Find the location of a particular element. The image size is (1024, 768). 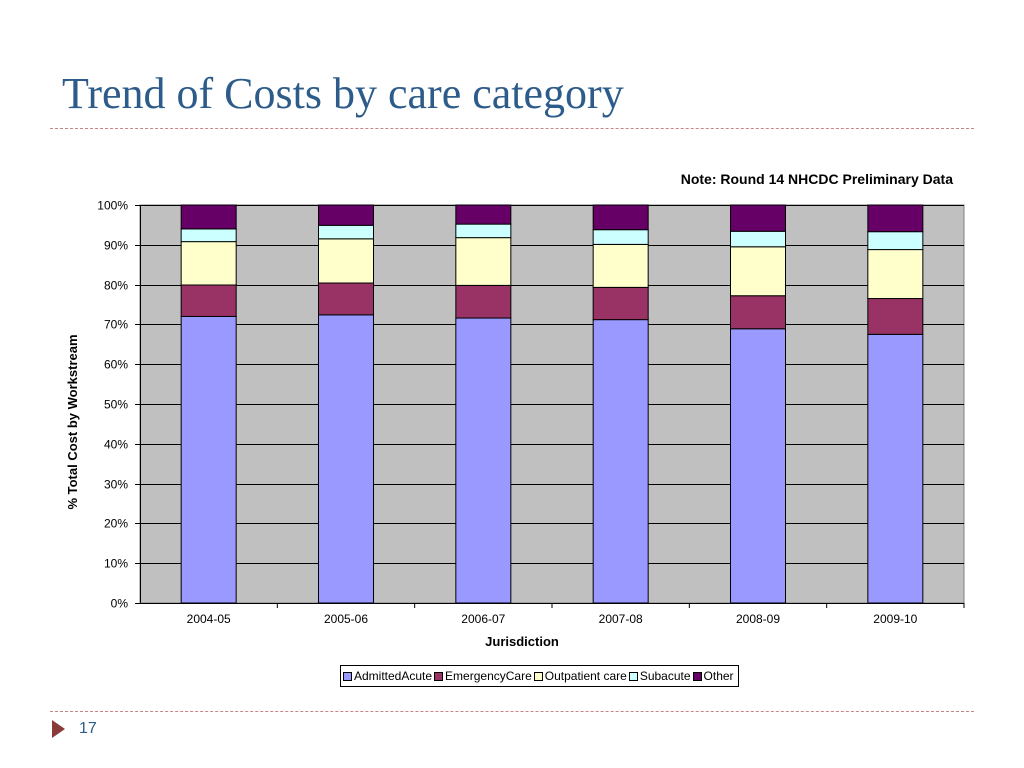

bullet-triangle-icon is located at coordinates (58, 729).